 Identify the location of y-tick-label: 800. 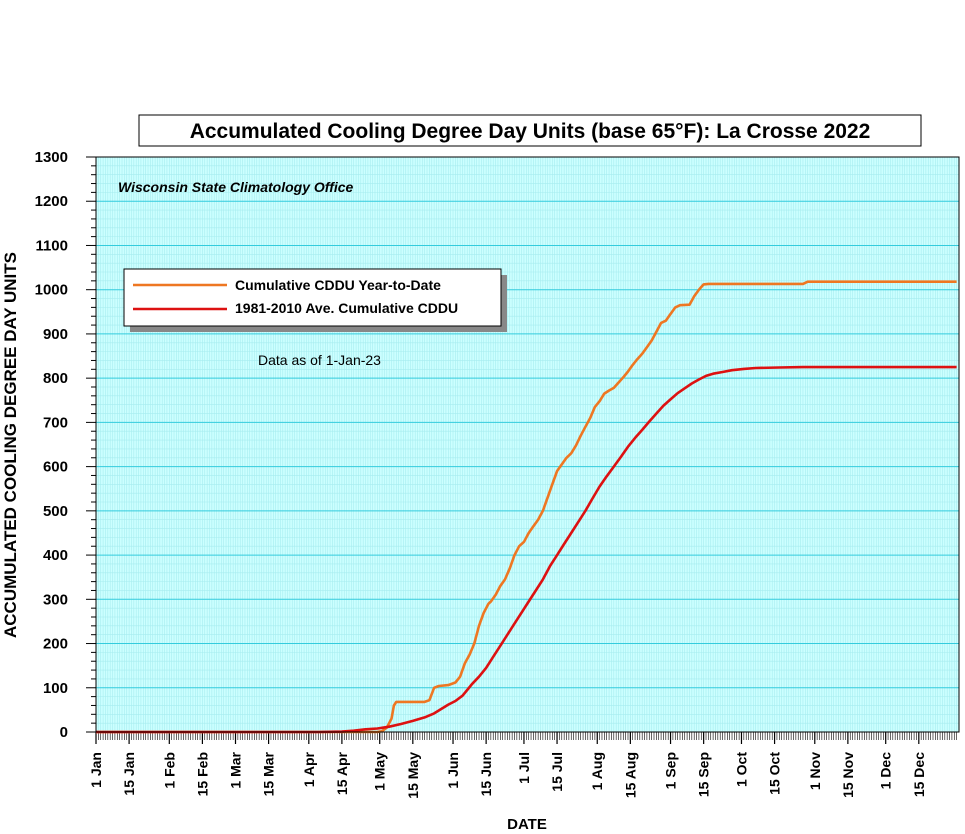
(55, 378).